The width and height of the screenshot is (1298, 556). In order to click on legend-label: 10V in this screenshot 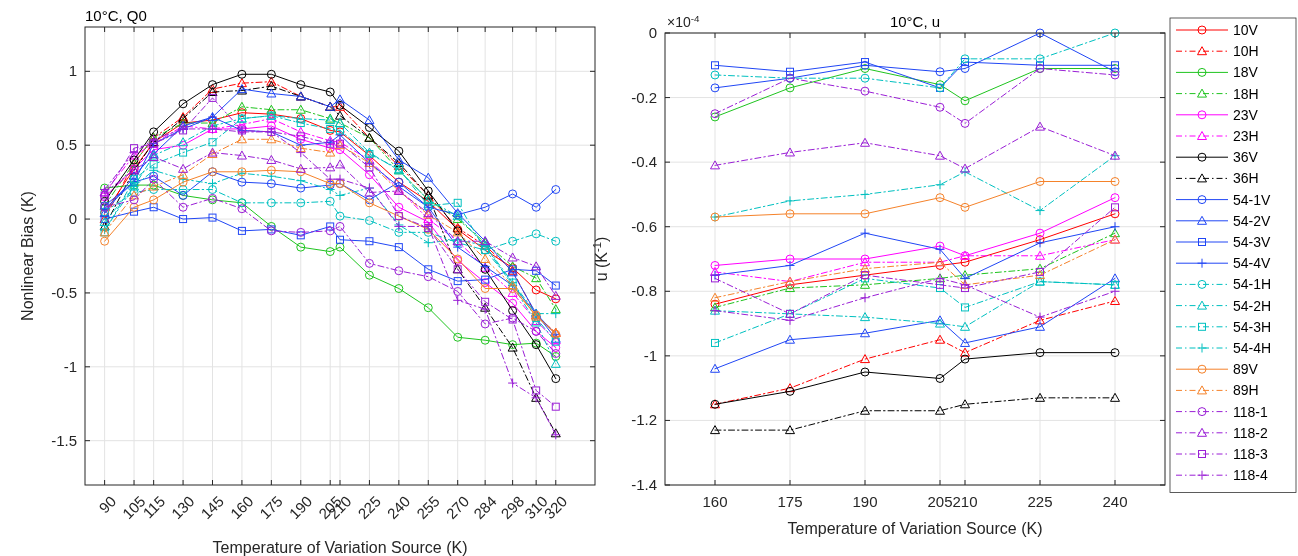, I will do `click(1246, 30)`.